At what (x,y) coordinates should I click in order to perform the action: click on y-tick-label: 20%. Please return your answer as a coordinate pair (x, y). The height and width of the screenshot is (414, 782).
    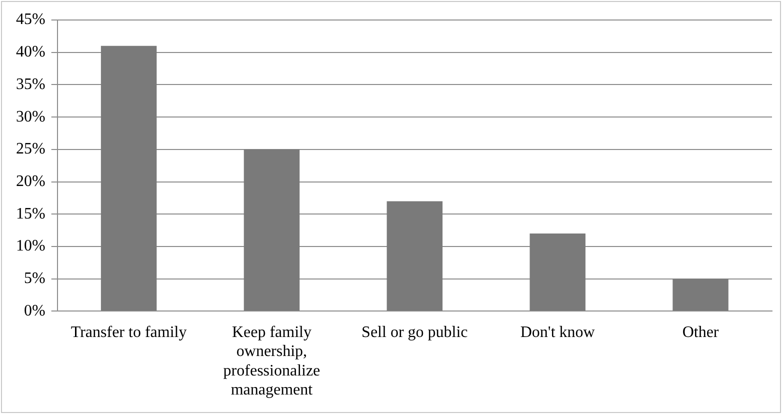
    Looking at the image, I should click on (31, 181).